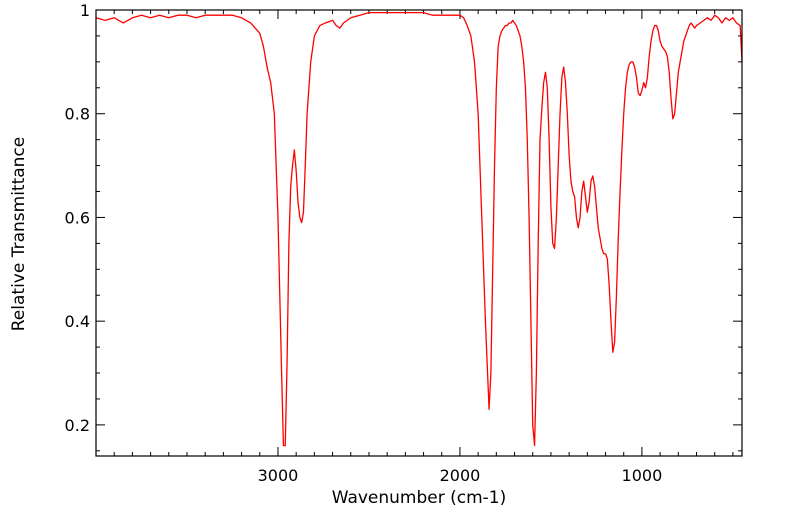  I want to click on y-axis-title: Relative Transmittance, so click(19, 234).